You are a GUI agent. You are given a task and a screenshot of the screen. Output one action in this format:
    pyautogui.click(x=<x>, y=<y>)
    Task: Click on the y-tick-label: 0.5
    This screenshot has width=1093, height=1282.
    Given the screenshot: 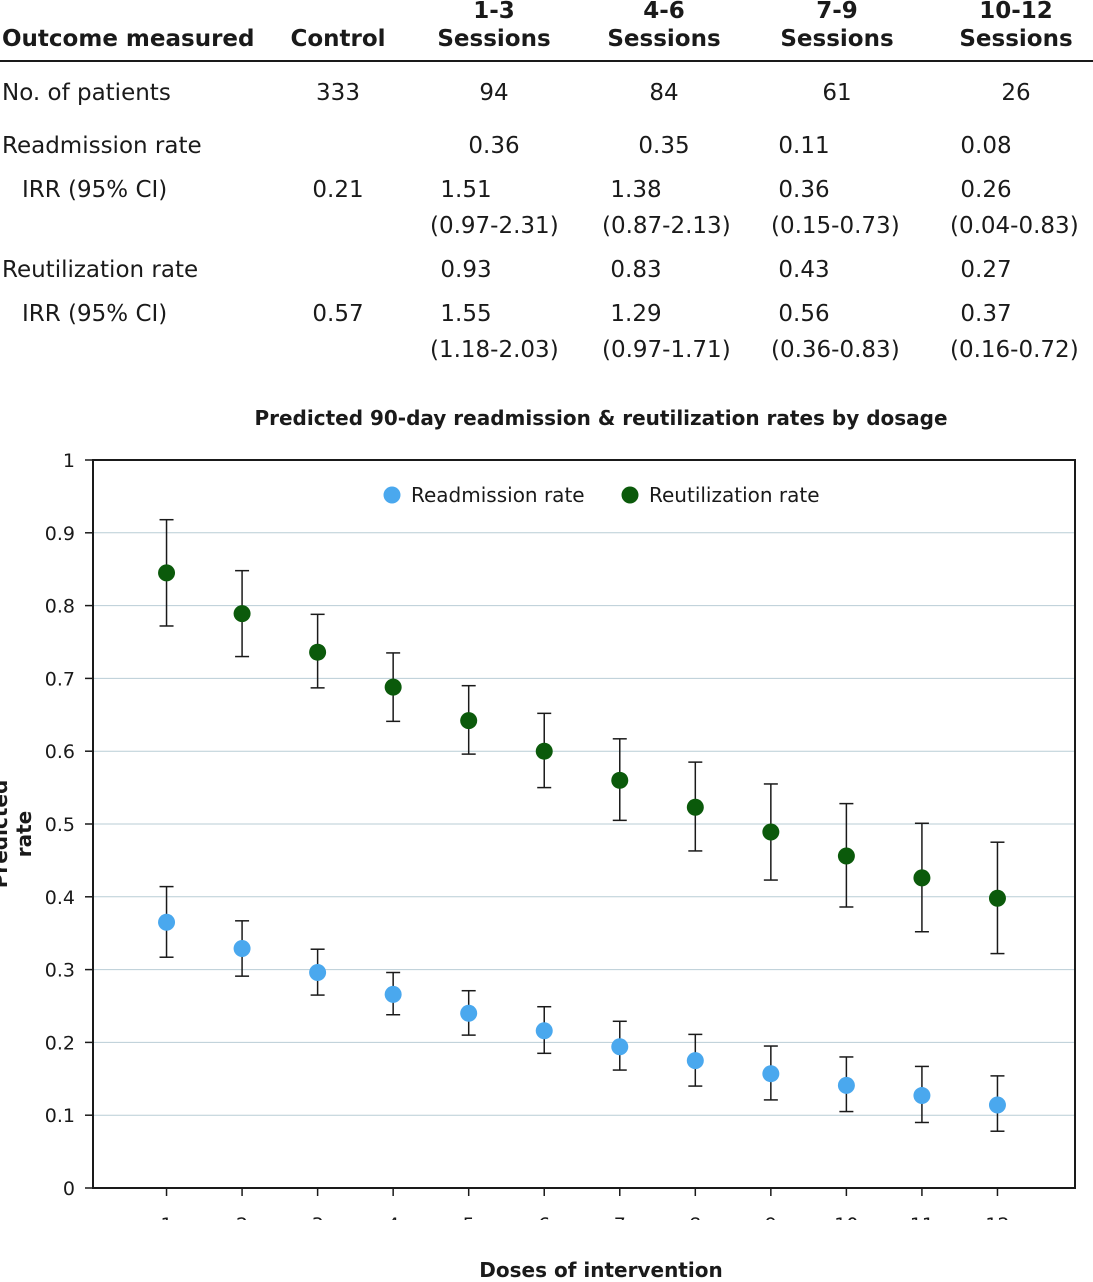 What is the action you would take?
    pyautogui.click(x=60, y=825)
    